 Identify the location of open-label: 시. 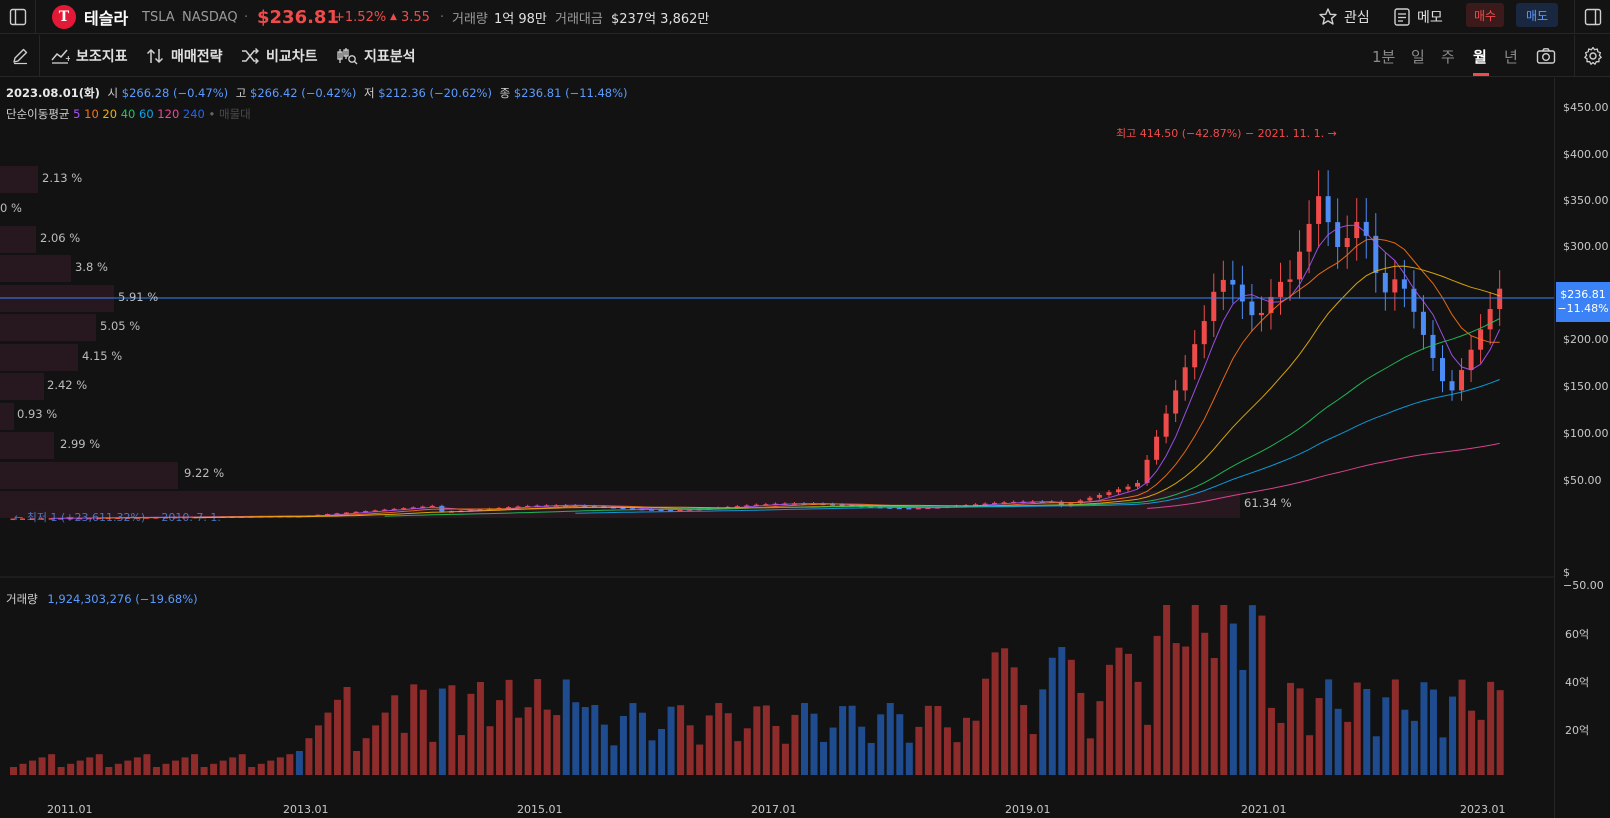
(113, 93).